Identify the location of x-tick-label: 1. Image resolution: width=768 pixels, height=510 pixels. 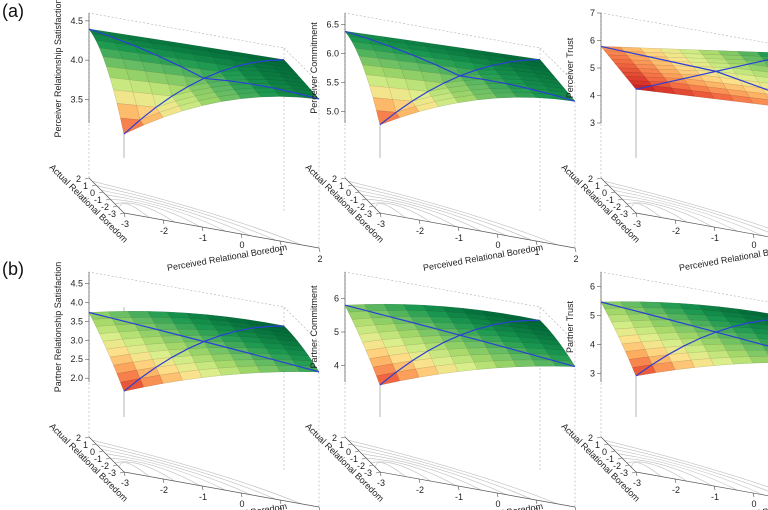
(536, 508).